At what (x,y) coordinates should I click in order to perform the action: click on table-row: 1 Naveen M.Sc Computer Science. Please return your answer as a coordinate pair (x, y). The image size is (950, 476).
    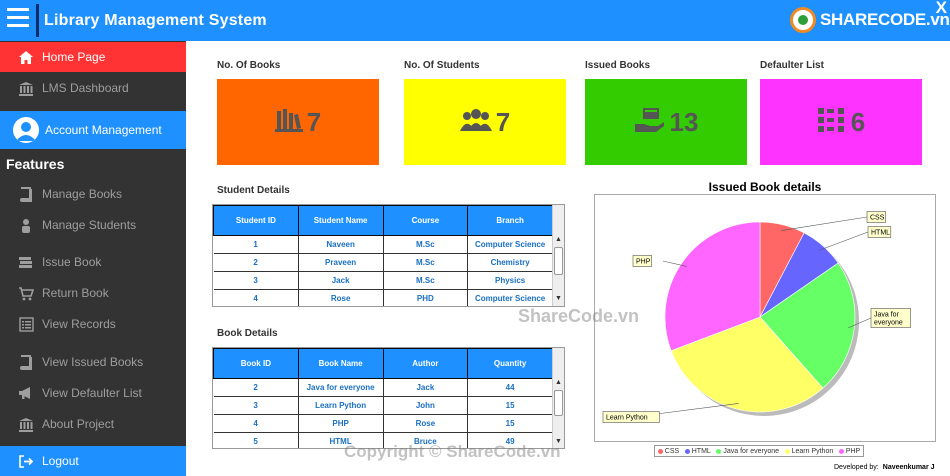
    Looking at the image, I should click on (383, 244).